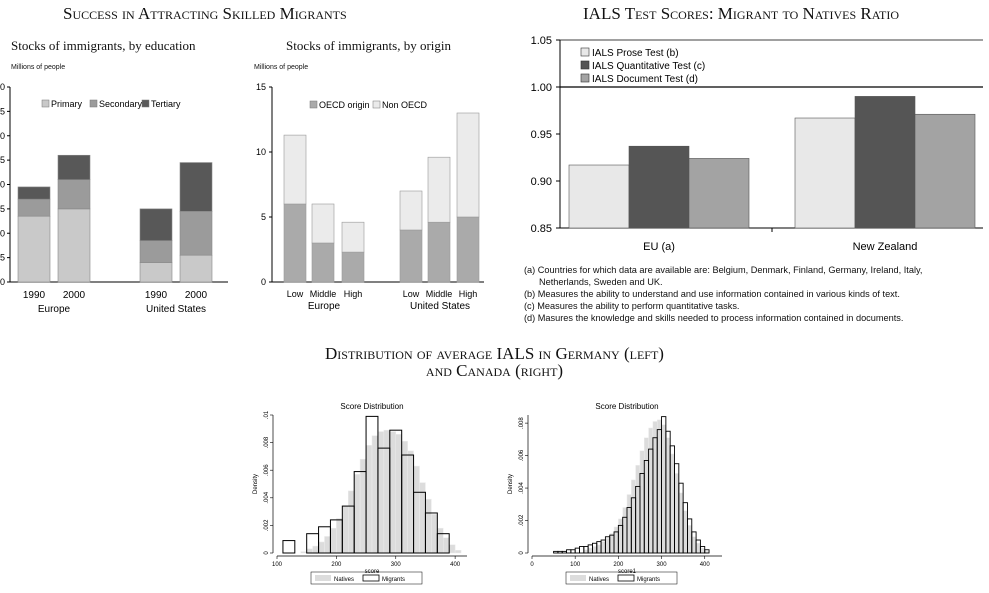 The image size is (989, 593). I want to click on panel-a-ylabel: Millions of people, so click(38, 67).